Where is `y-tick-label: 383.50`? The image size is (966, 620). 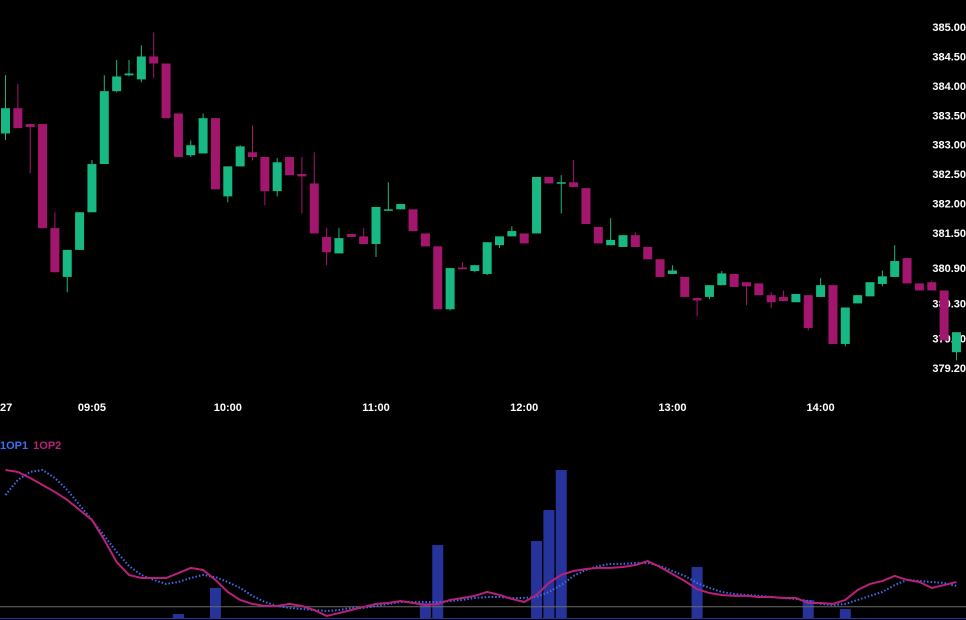 y-tick-label: 383.50 is located at coordinates (949, 116).